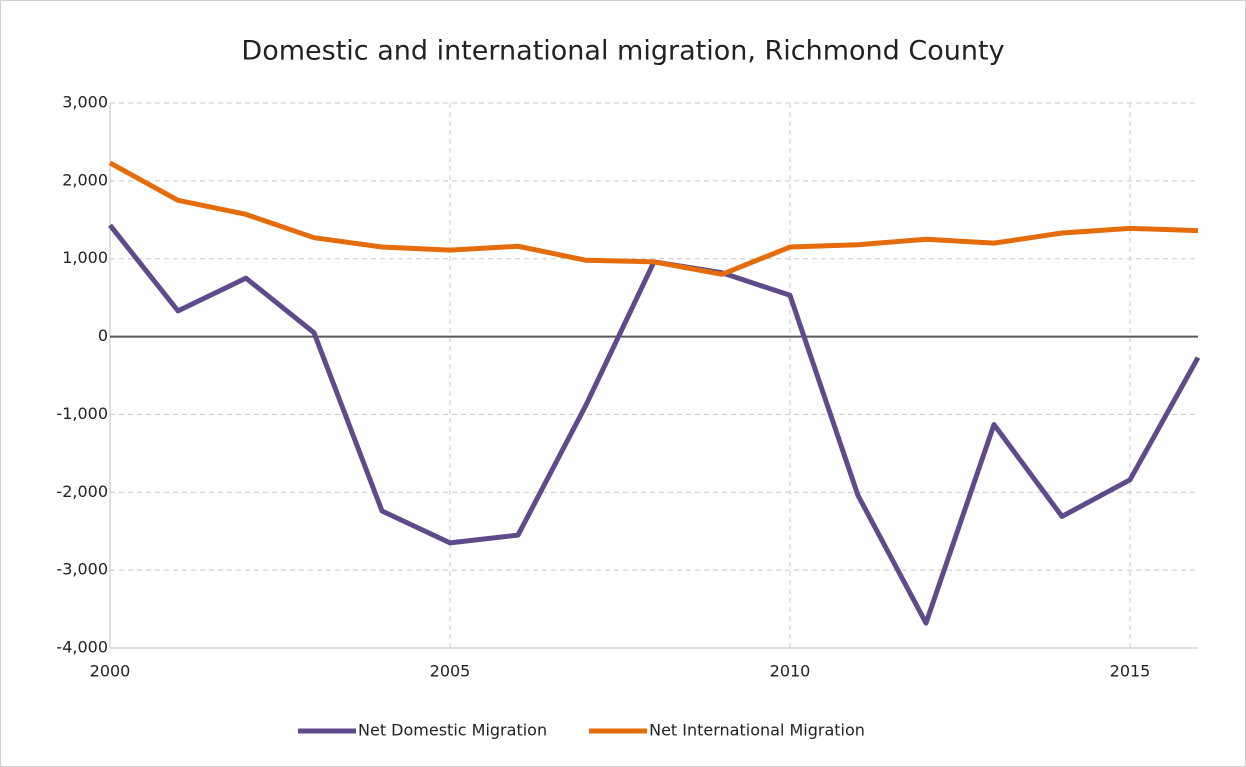 The image size is (1246, 767). I want to click on legend-label: Net Domestic Migration, so click(452, 730).